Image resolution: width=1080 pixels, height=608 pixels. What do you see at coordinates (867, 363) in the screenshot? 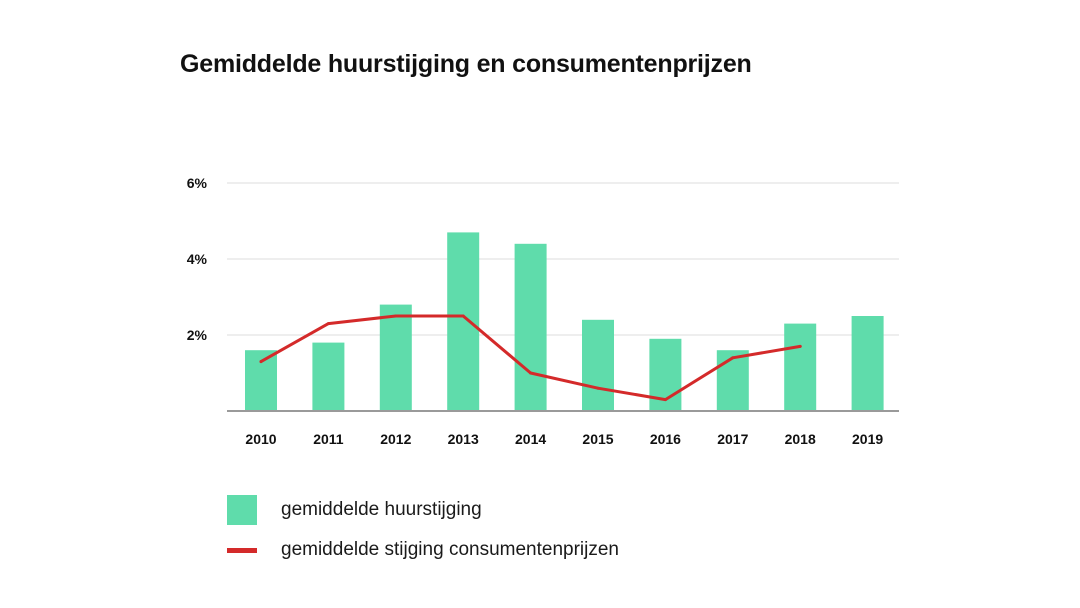
I see `bar-2019` at bounding box center [867, 363].